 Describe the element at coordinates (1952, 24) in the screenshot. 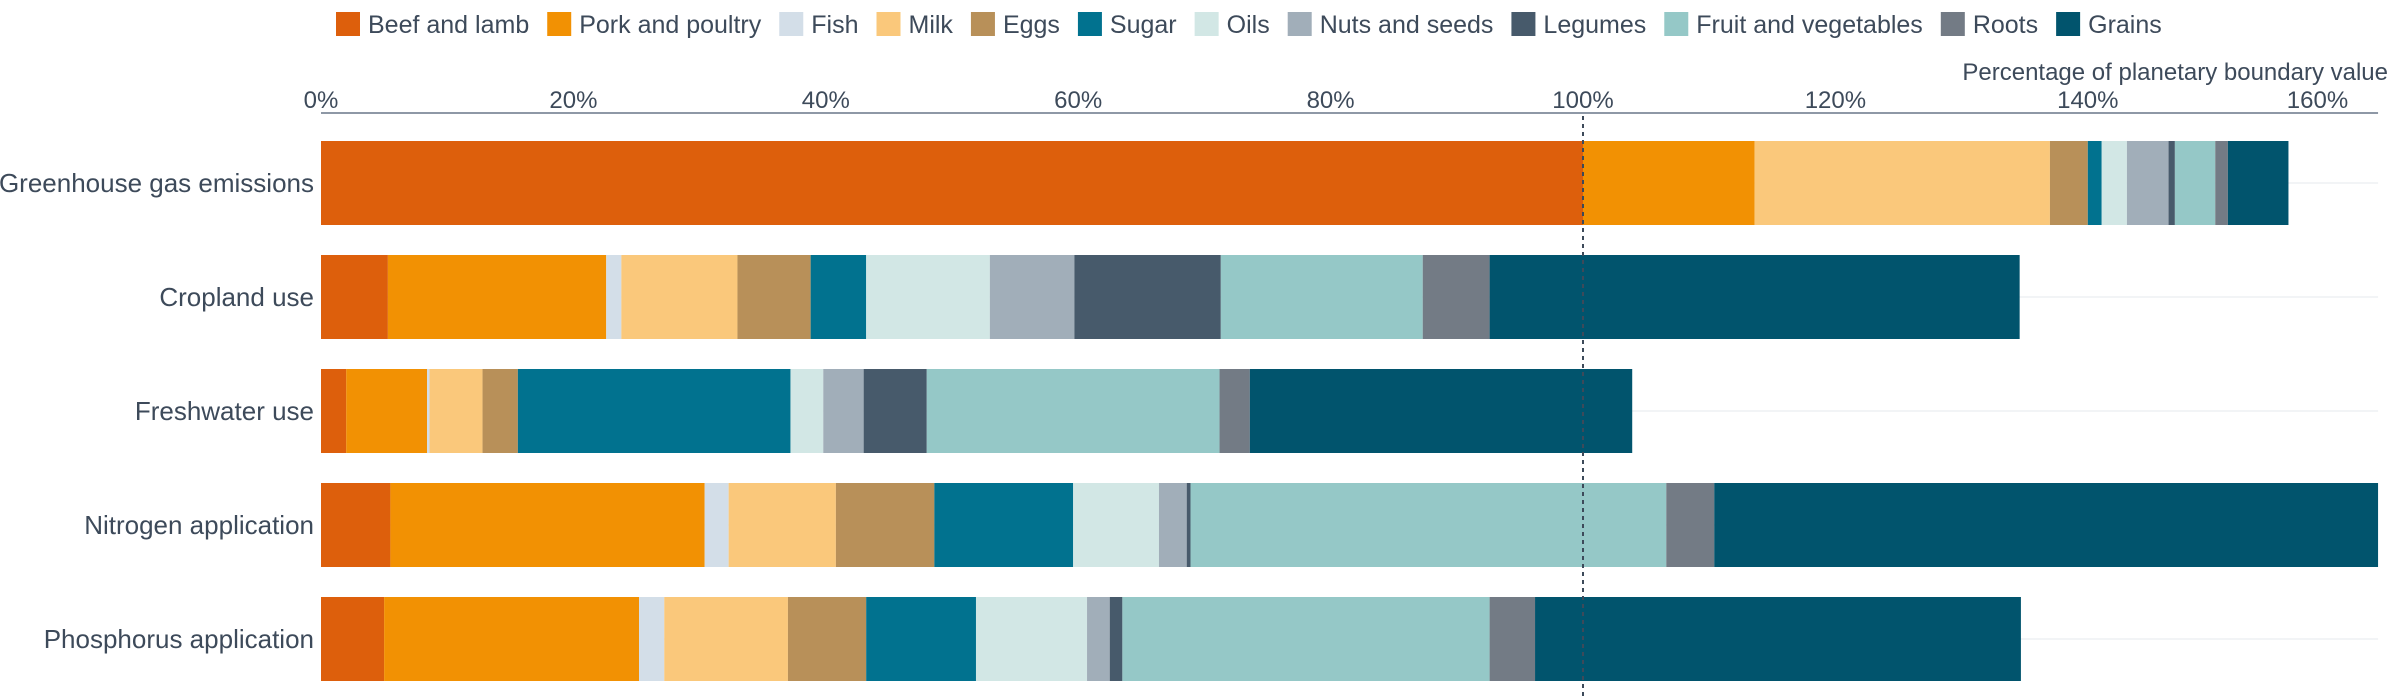

I see `legend-swatch-roots` at that location.